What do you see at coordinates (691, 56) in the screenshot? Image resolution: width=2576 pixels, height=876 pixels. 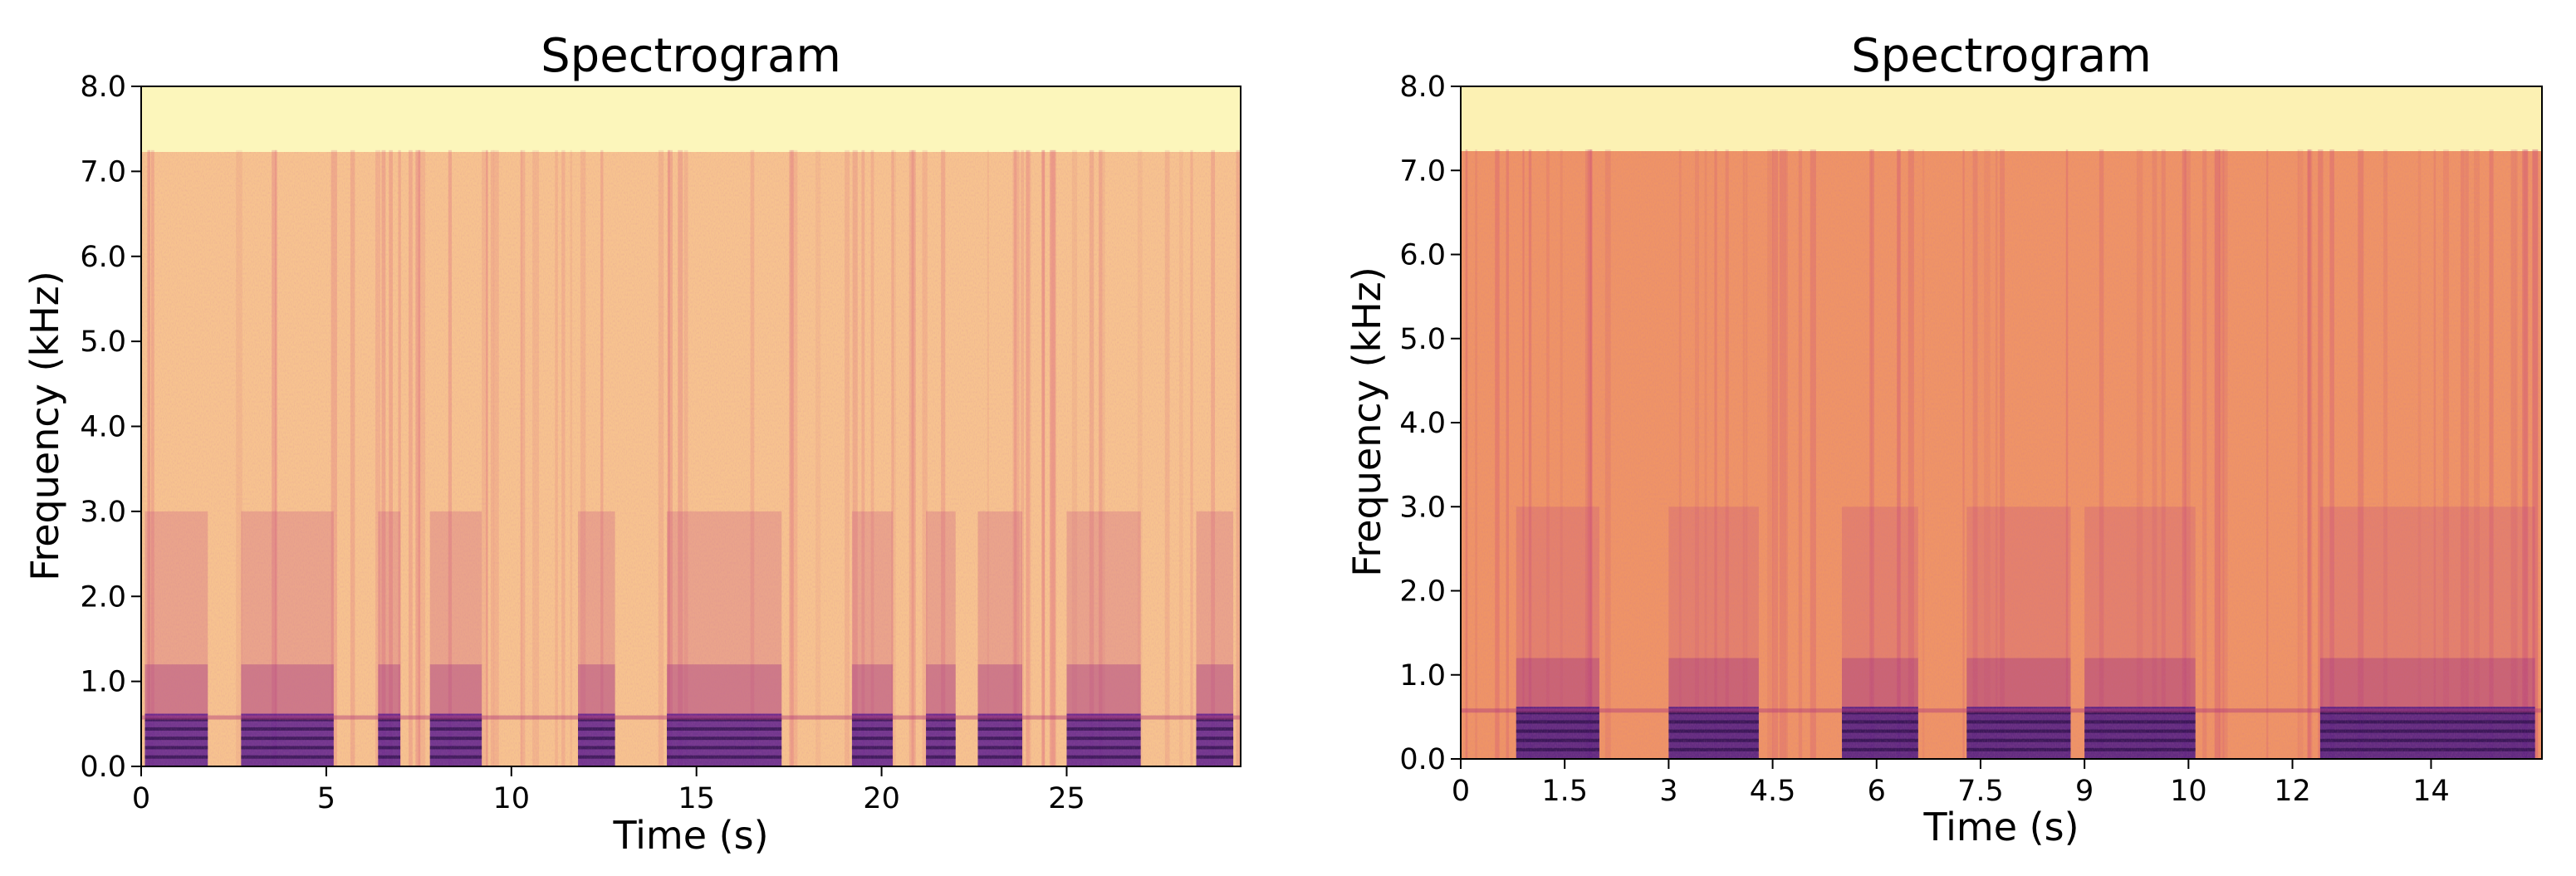 I see `chart-title-left: Spectrogram` at bounding box center [691, 56].